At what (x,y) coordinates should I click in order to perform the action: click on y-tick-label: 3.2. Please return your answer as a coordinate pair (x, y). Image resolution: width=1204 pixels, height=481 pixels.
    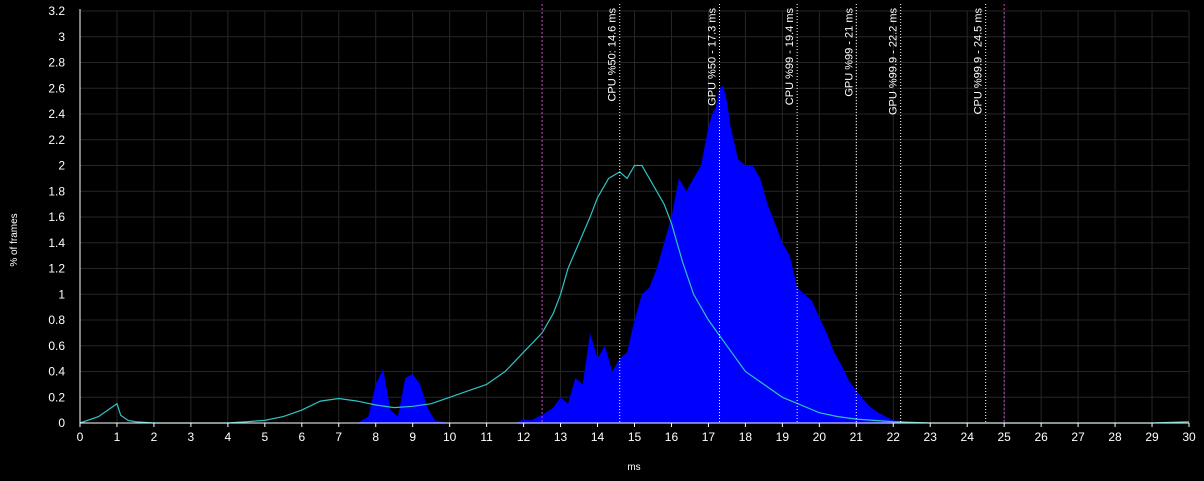
    Looking at the image, I should click on (56, 11).